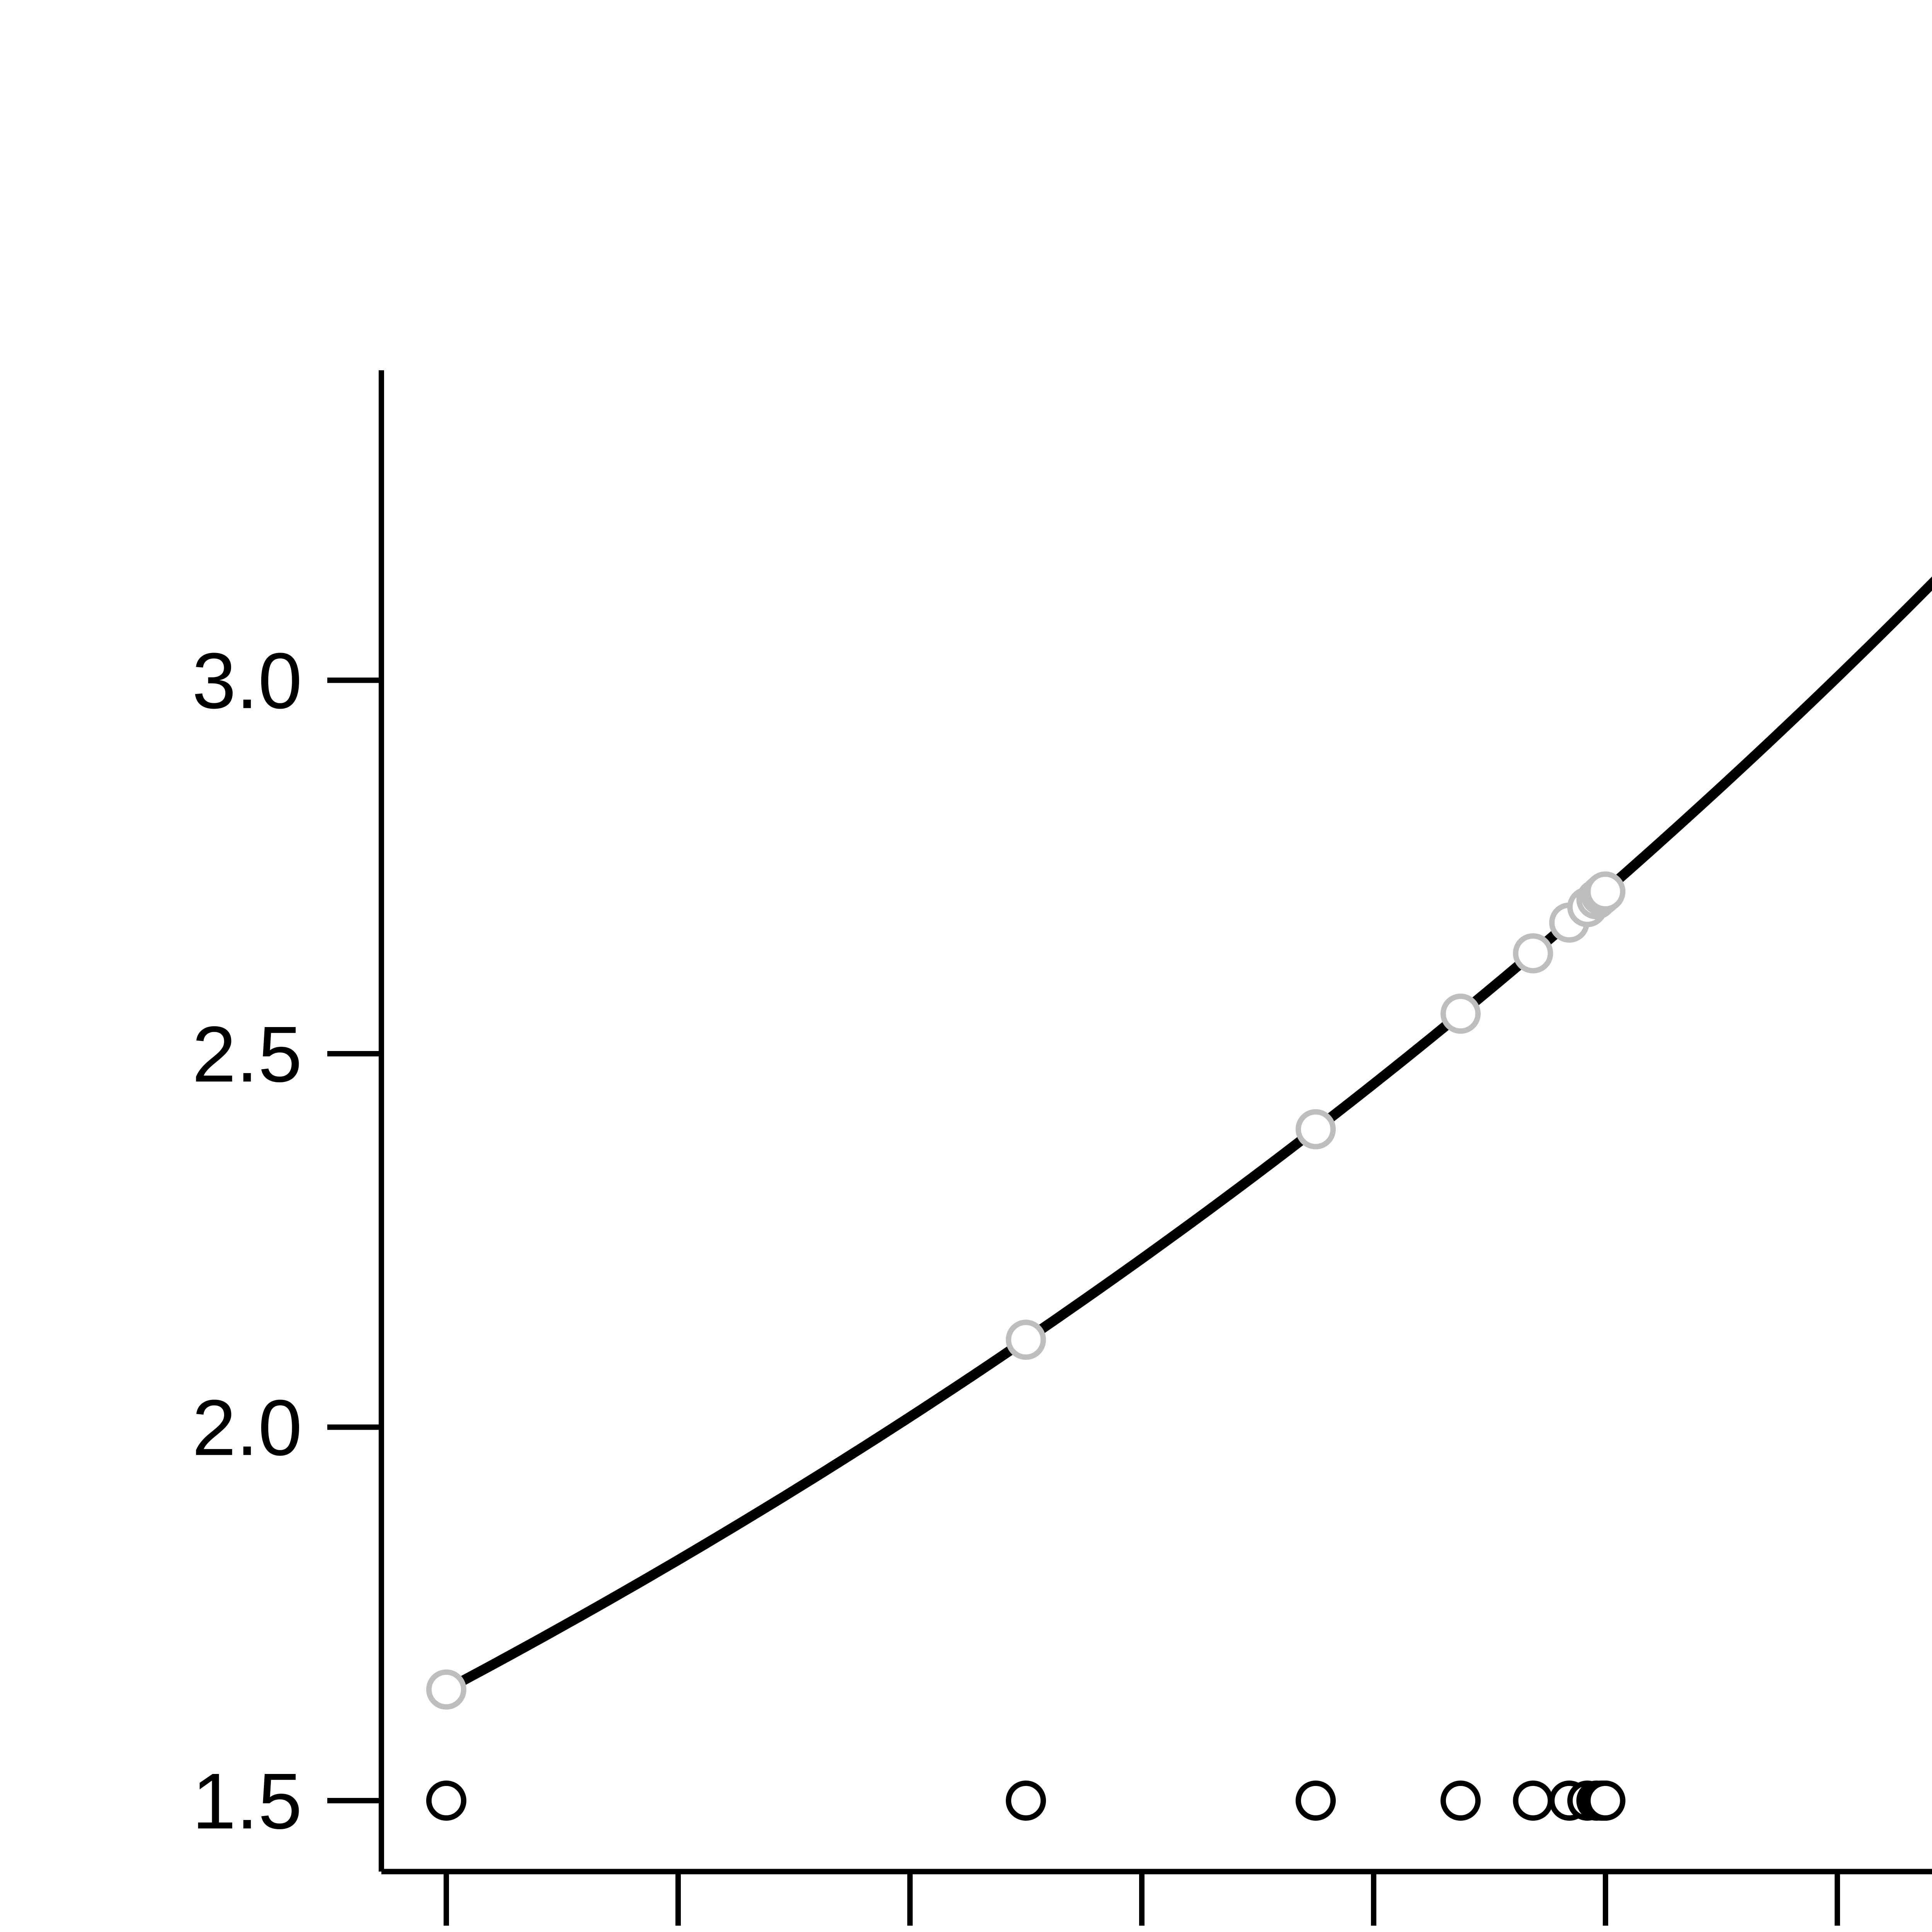  Describe the element at coordinates (247, 681) in the screenshot. I see `y-axis-tick-label: 3.0` at that location.